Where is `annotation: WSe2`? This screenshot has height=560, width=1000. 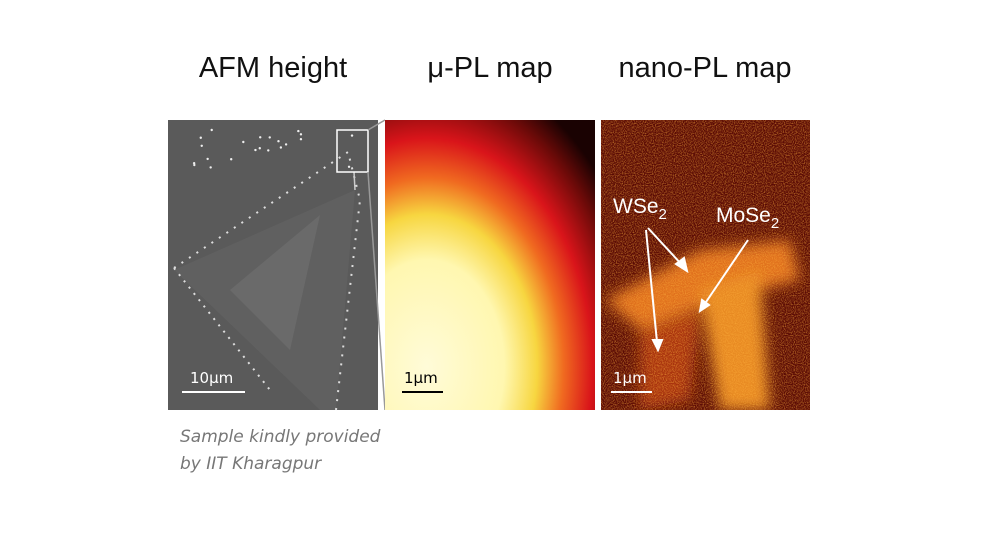 annotation: WSe2 is located at coordinates (640, 209).